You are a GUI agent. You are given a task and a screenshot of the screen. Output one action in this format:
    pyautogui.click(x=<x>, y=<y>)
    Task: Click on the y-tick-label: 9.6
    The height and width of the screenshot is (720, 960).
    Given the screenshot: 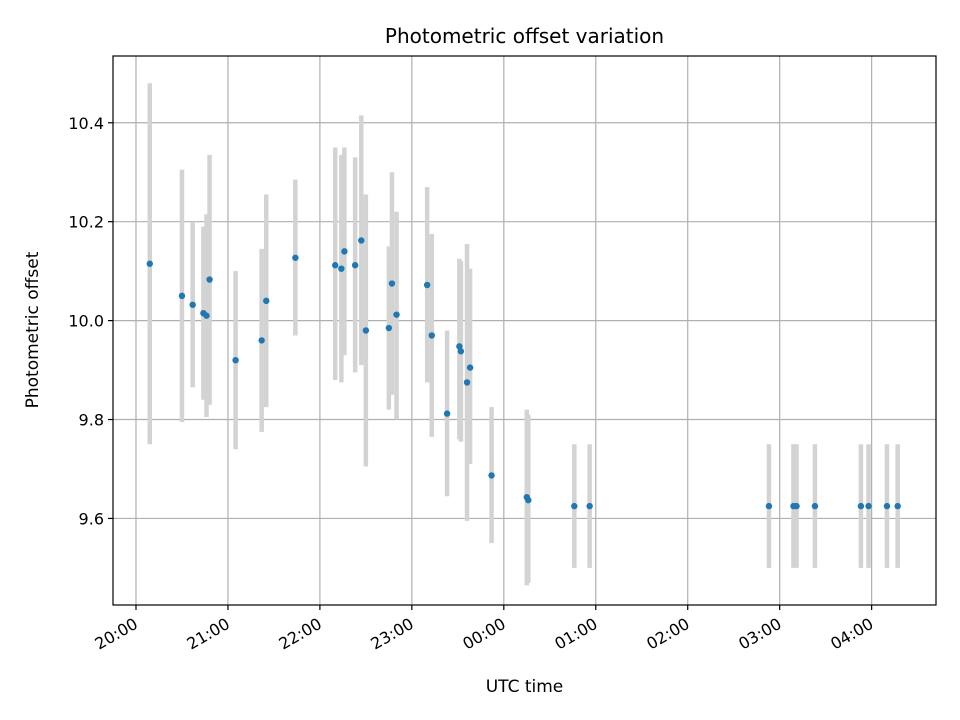 What is the action you would take?
    pyautogui.click(x=91, y=518)
    